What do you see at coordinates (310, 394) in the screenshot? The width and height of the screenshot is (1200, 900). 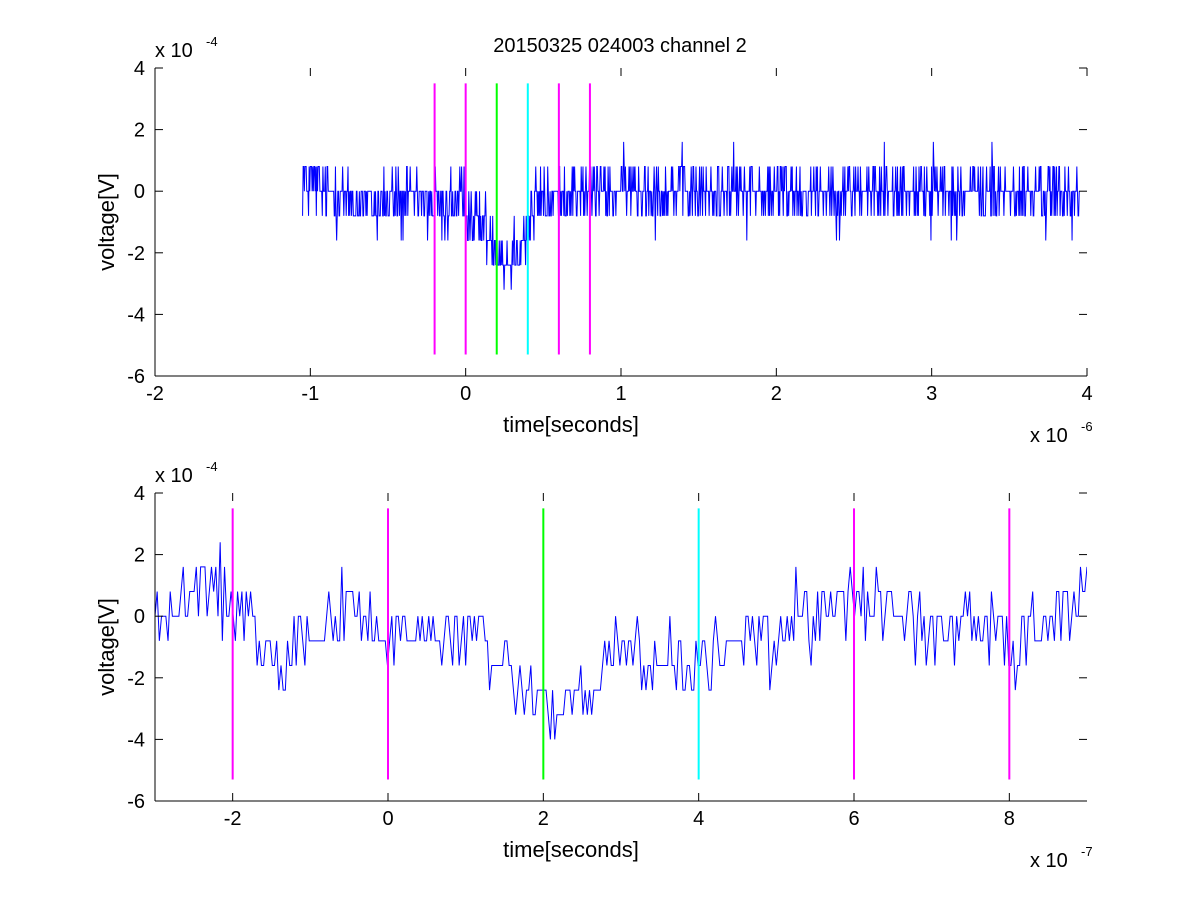 I see `x-tick-label: -1` at bounding box center [310, 394].